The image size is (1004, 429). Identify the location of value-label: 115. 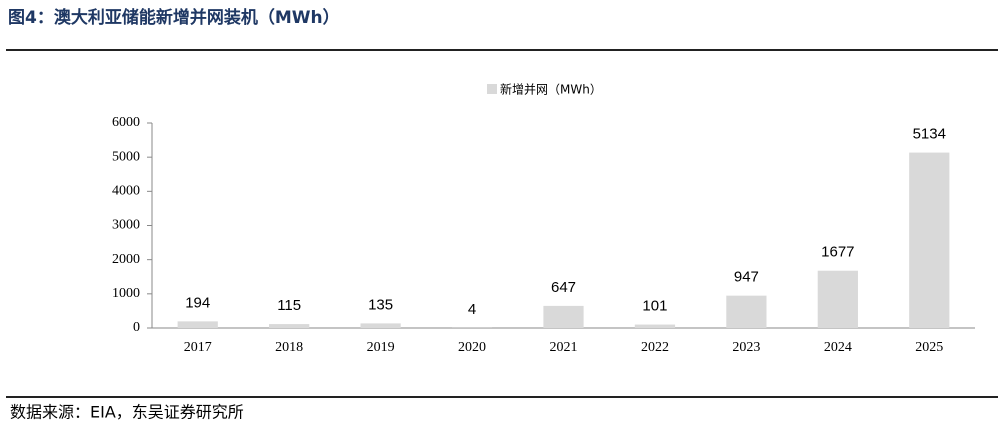
(289, 305).